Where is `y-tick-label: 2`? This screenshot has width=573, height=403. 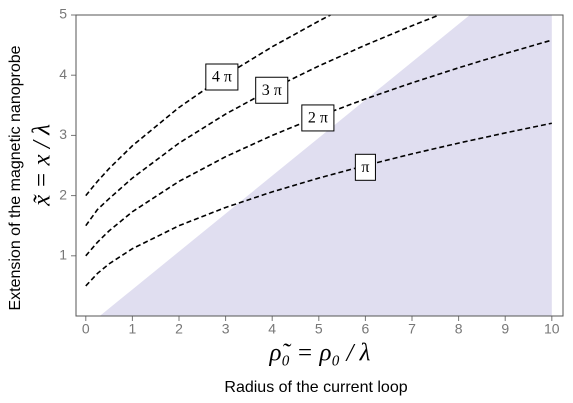 y-tick-label: 2 is located at coordinates (63, 194).